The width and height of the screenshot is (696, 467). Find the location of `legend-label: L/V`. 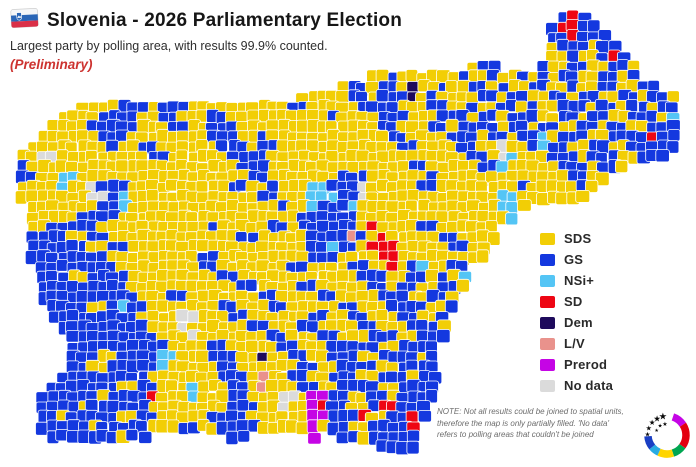

legend-label: L/V is located at coordinates (574, 343).